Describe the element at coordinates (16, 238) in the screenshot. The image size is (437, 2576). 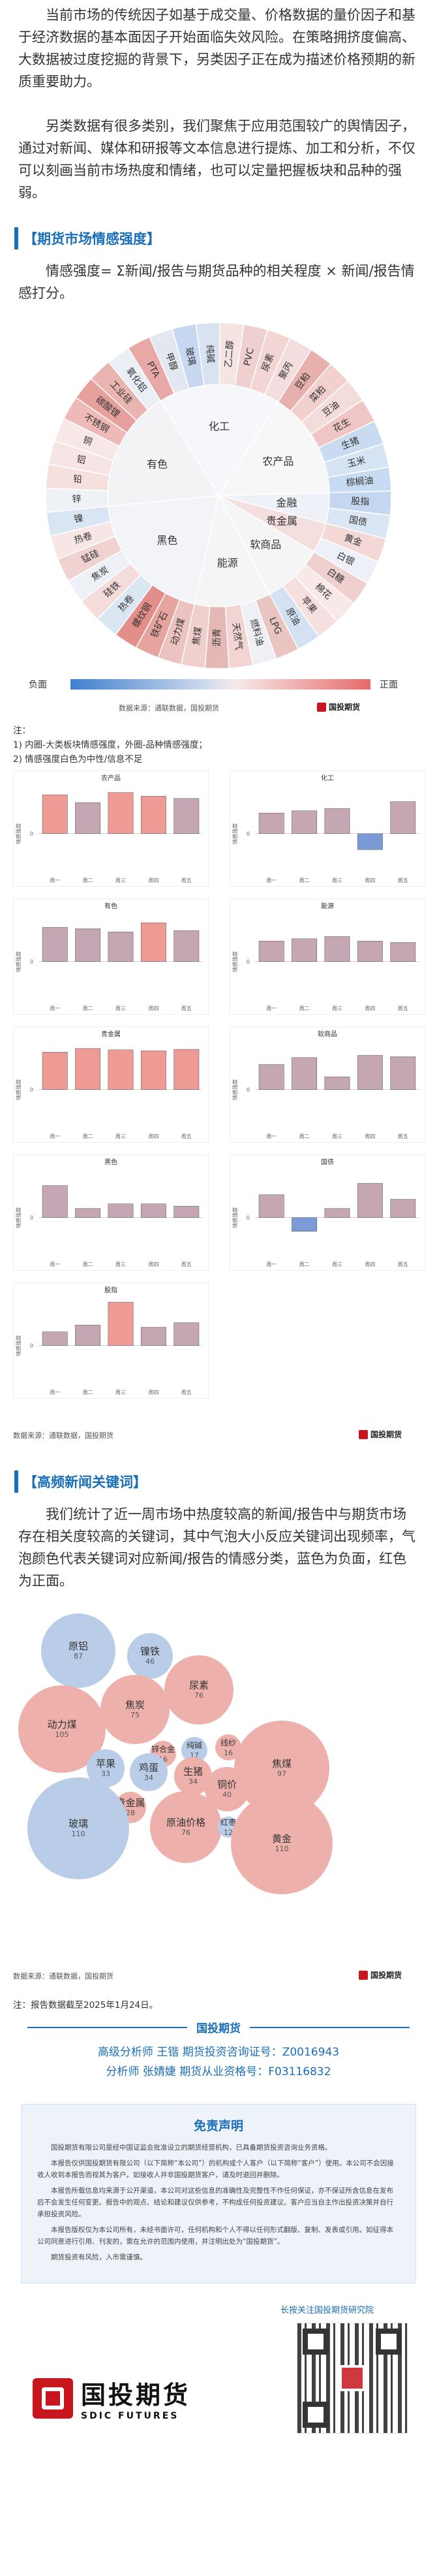
I see `section-accent-bar` at that location.